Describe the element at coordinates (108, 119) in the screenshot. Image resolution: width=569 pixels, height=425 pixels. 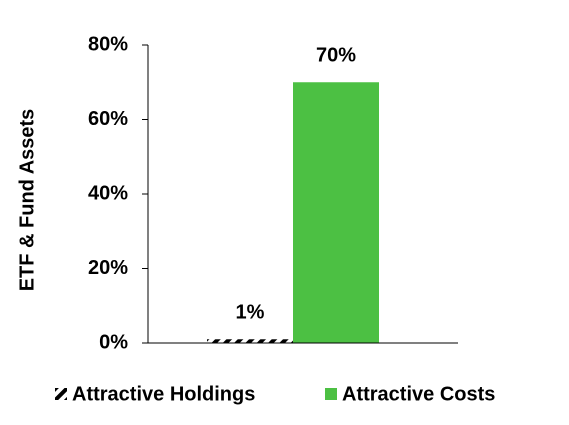
I see `y-tick-label: 60%` at that location.